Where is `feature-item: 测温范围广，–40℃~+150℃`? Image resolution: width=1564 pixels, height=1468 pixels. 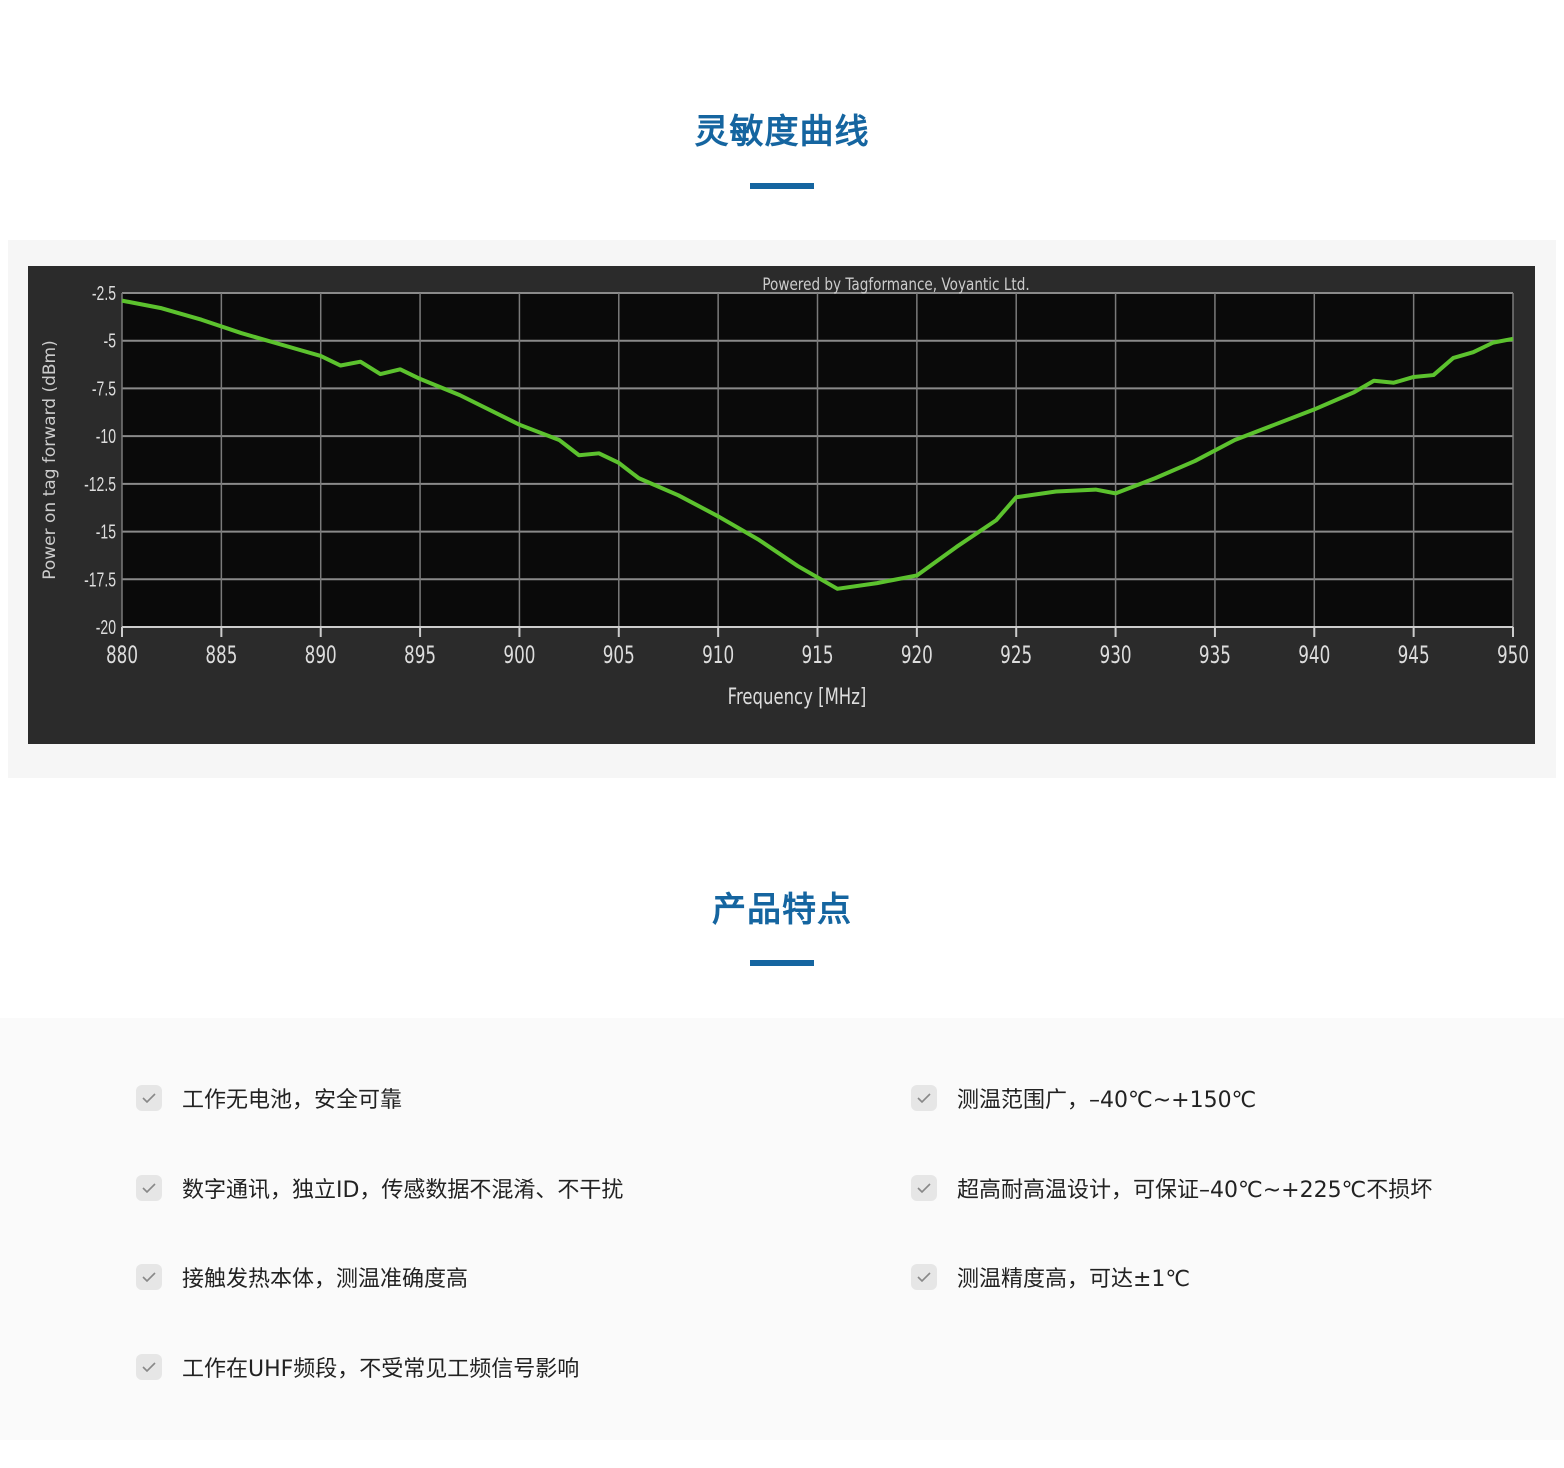 feature-item: 测温范围广，–40℃~+150℃ is located at coordinates (1083, 1098).